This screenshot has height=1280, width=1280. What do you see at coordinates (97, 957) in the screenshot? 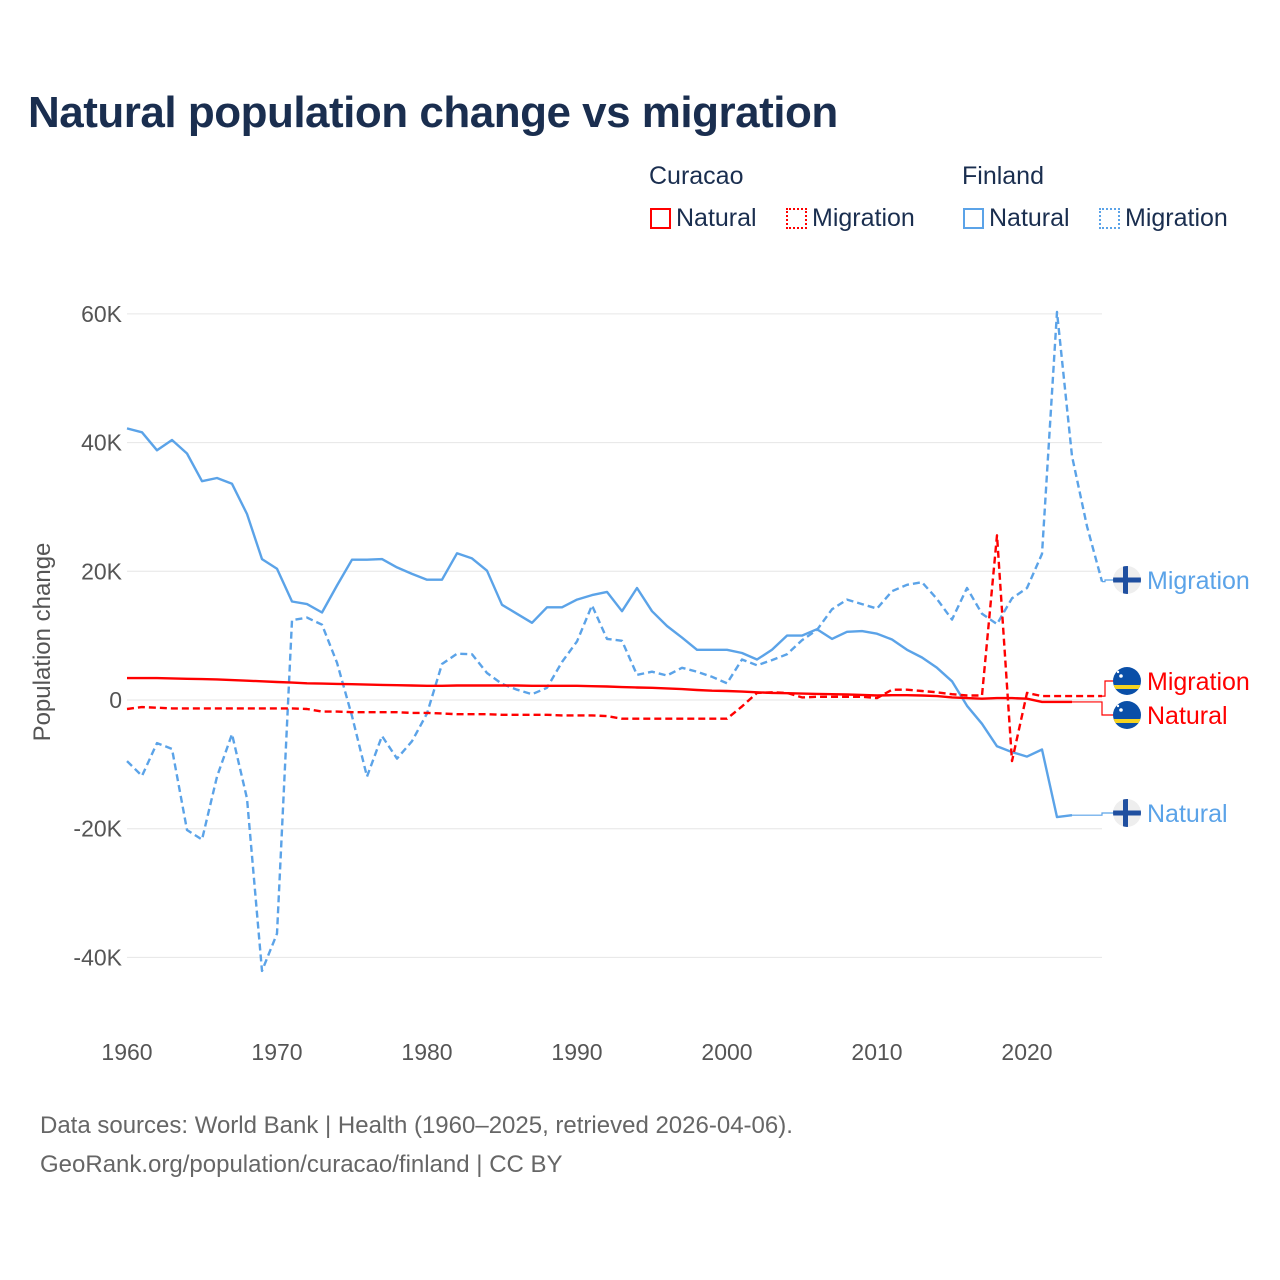
I see `y-tick-label: -40K` at bounding box center [97, 957].